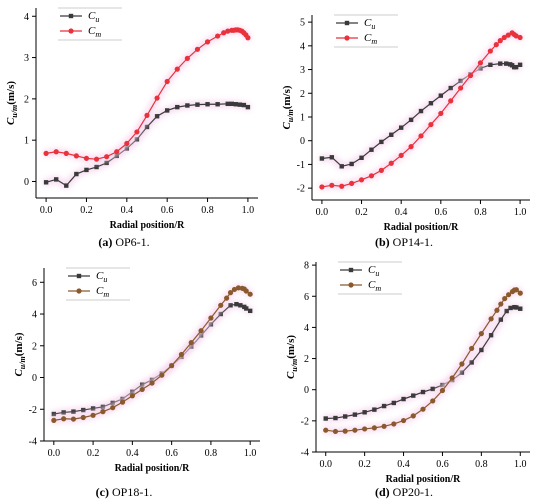  What do you see at coordinates (322, 212) in the screenshot?
I see `x-tick-label: 0.0` at bounding box center [322, 212].